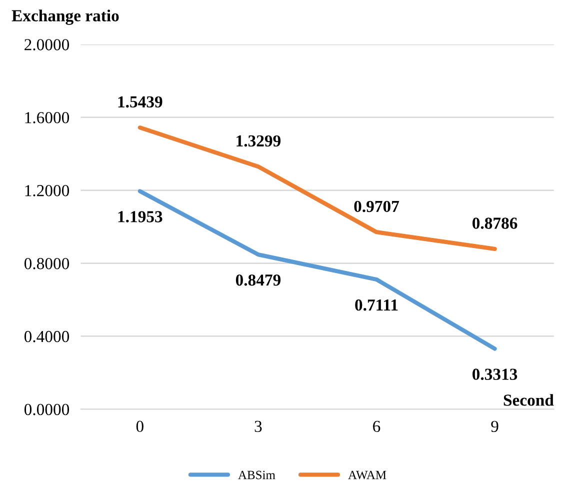  What do you see at coordinates (258, 280) in the screenshot?
I see `data-label: 0.8479` at bounding box center [258, 280].